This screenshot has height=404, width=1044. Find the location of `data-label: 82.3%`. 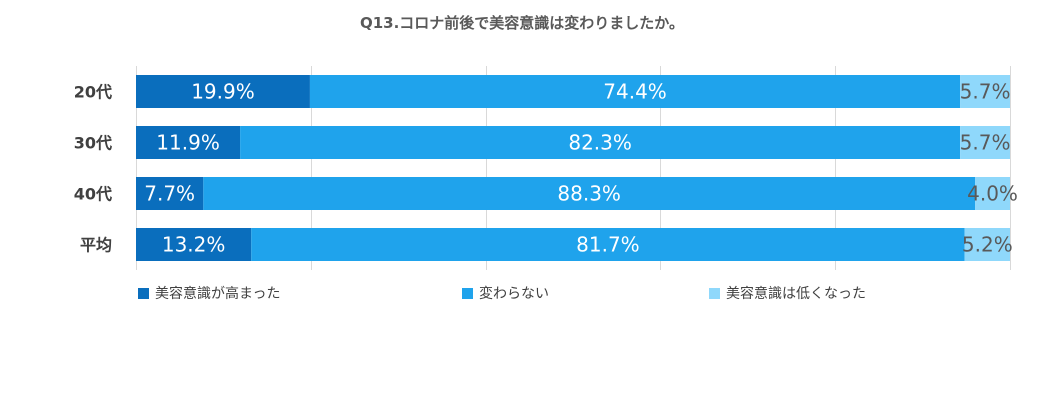

data-label: 82.3% is located at coordinates (600, 143).